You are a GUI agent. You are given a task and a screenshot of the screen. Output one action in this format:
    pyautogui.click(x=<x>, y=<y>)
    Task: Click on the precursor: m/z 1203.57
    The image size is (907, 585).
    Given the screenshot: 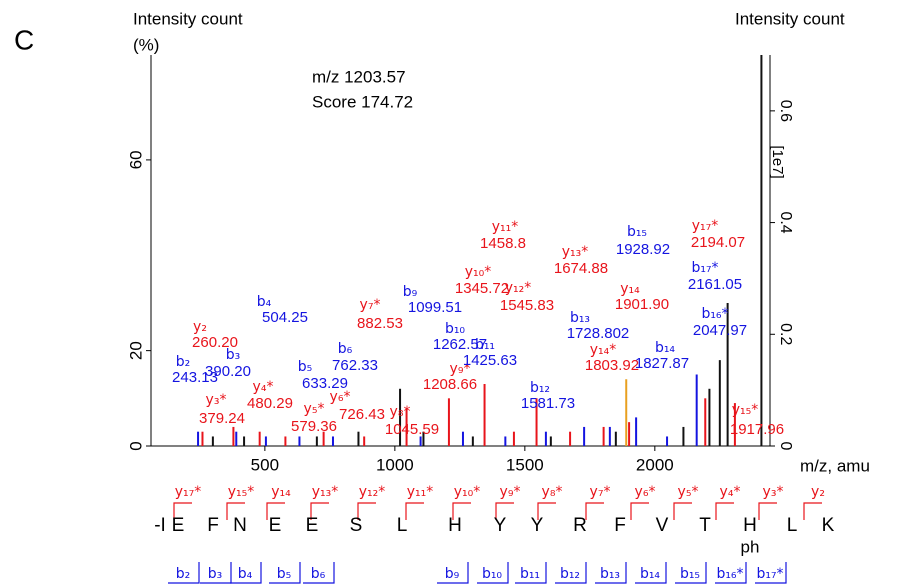 What is the action you would take?
    pyautogui.click(x=359, y=76)
    